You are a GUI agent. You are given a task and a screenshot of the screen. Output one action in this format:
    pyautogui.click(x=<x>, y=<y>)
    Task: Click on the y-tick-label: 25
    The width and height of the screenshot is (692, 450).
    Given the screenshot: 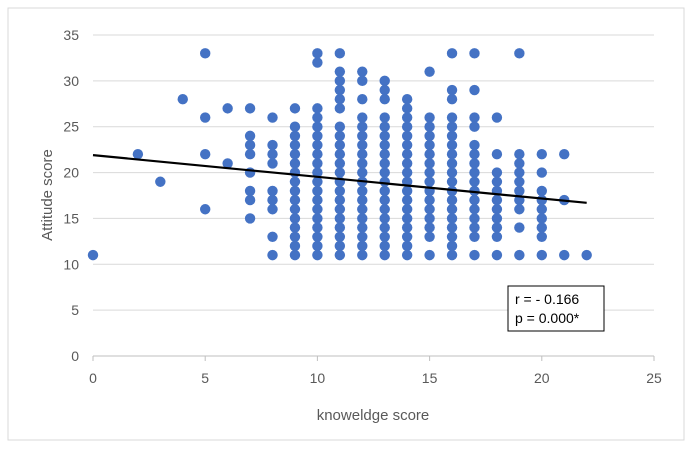 What is the action you would take?
    pyautogui.click(x=71, y=127)
    